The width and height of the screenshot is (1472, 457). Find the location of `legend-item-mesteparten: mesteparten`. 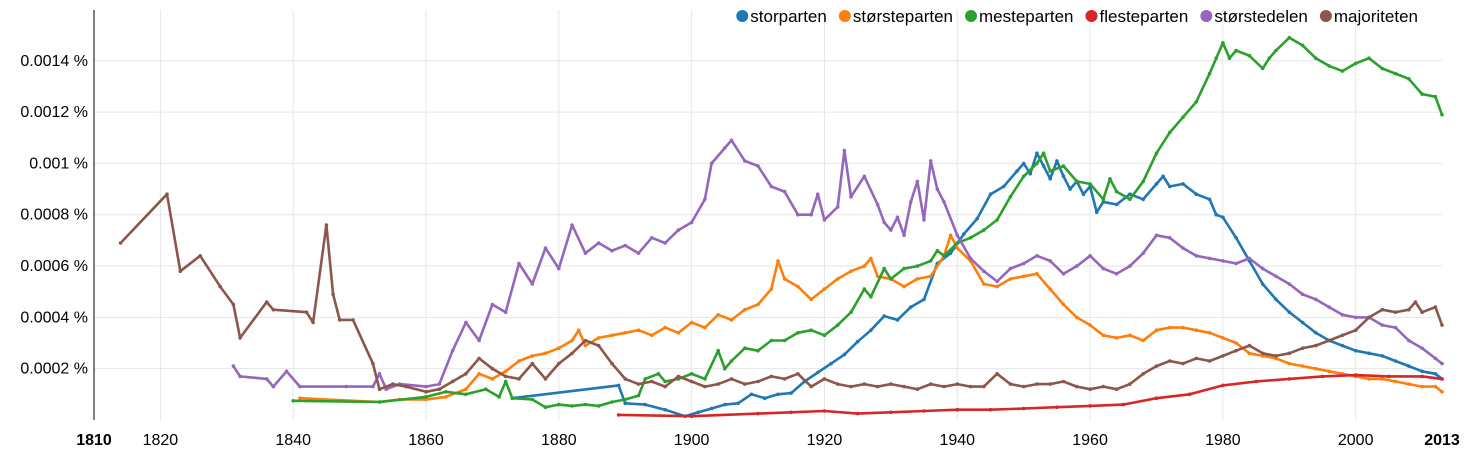

legend-item-mesteparten: mesteparten is located at coordinates (1019, 16).